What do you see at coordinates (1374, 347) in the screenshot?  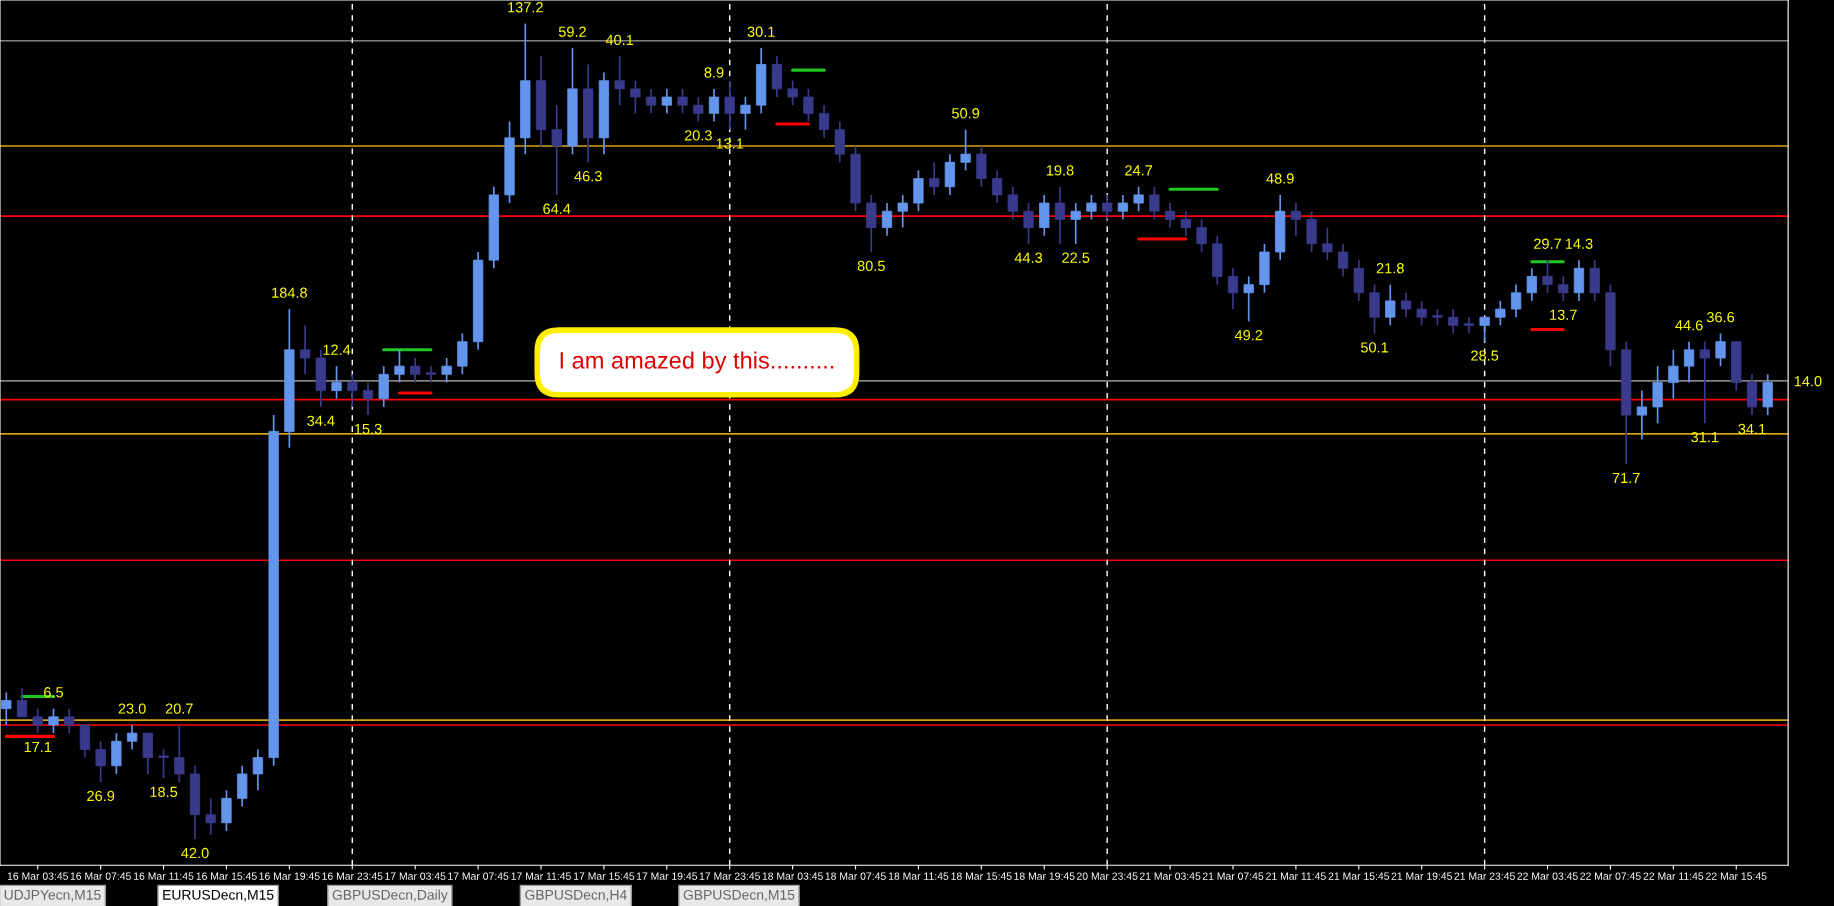 I see `annotation: 50.1` at bounding box center [1374, 347].